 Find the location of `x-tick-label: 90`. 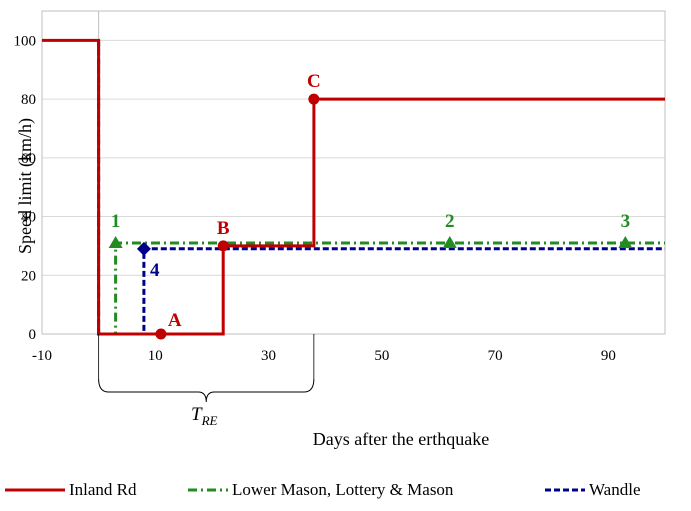

x-tick-label: 90 is located at coordinates (608, 356).